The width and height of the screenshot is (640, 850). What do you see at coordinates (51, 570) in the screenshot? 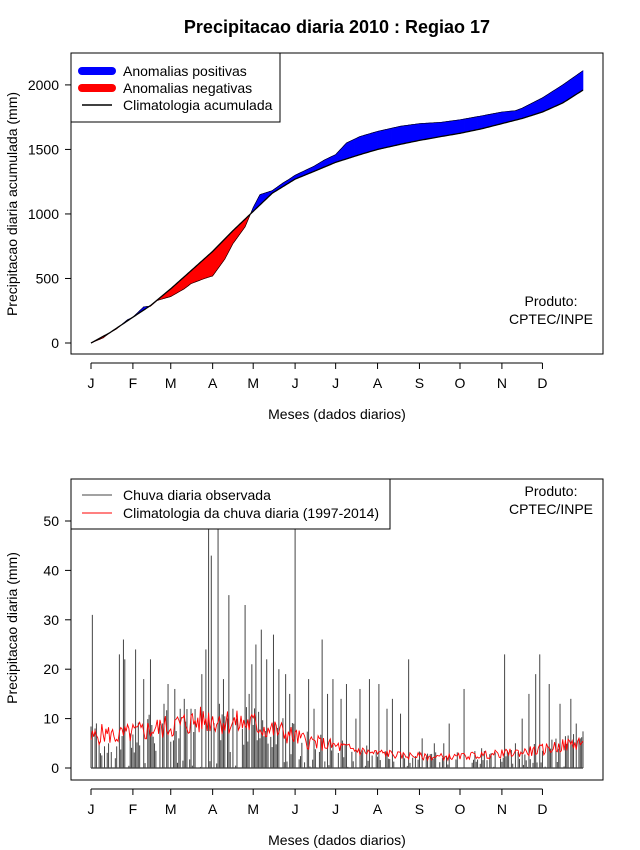
I see `y-tick-label: 40` at bounding box center [51, 570].